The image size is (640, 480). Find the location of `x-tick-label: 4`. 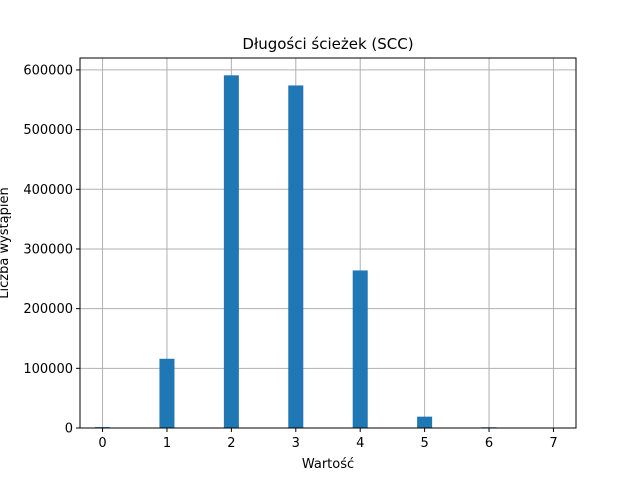

x-tick-label: 4 is located at coordinates (360, 443).